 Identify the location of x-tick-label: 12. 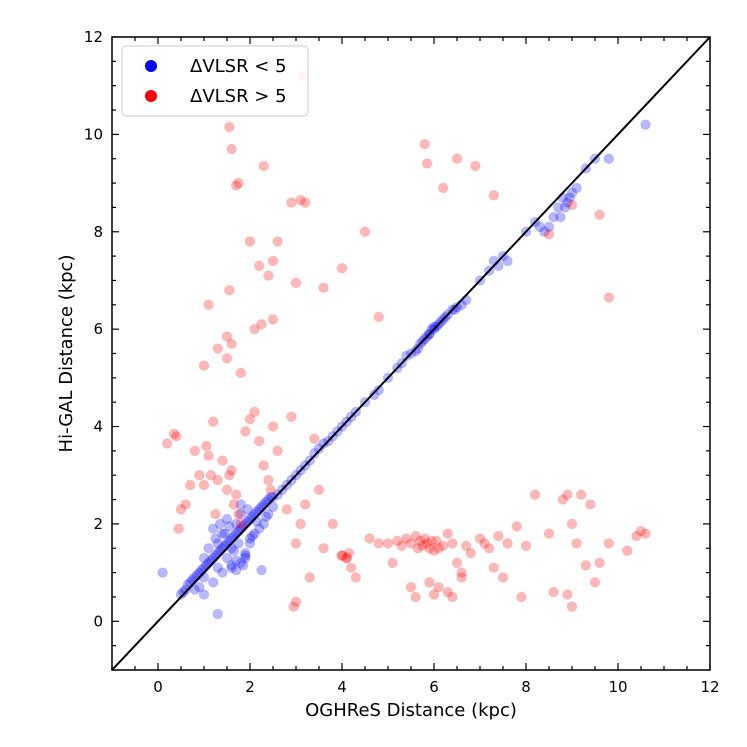
(709, 687).